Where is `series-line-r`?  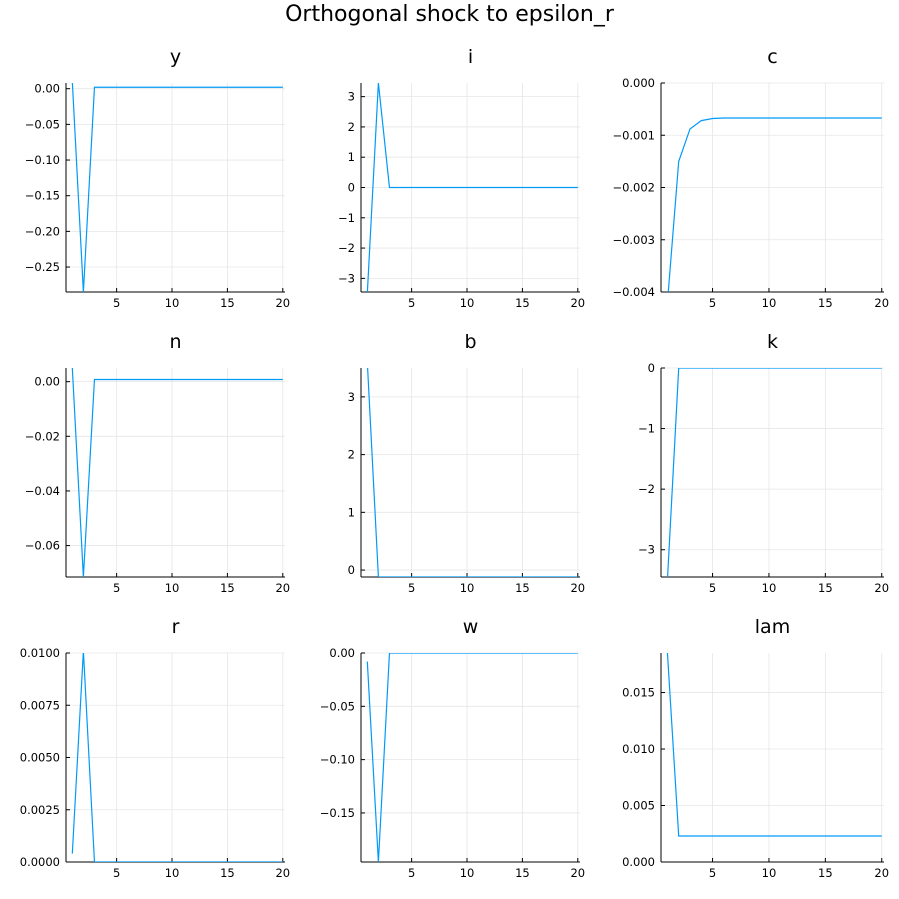 series-line-r is located at coordinates (177, 757).